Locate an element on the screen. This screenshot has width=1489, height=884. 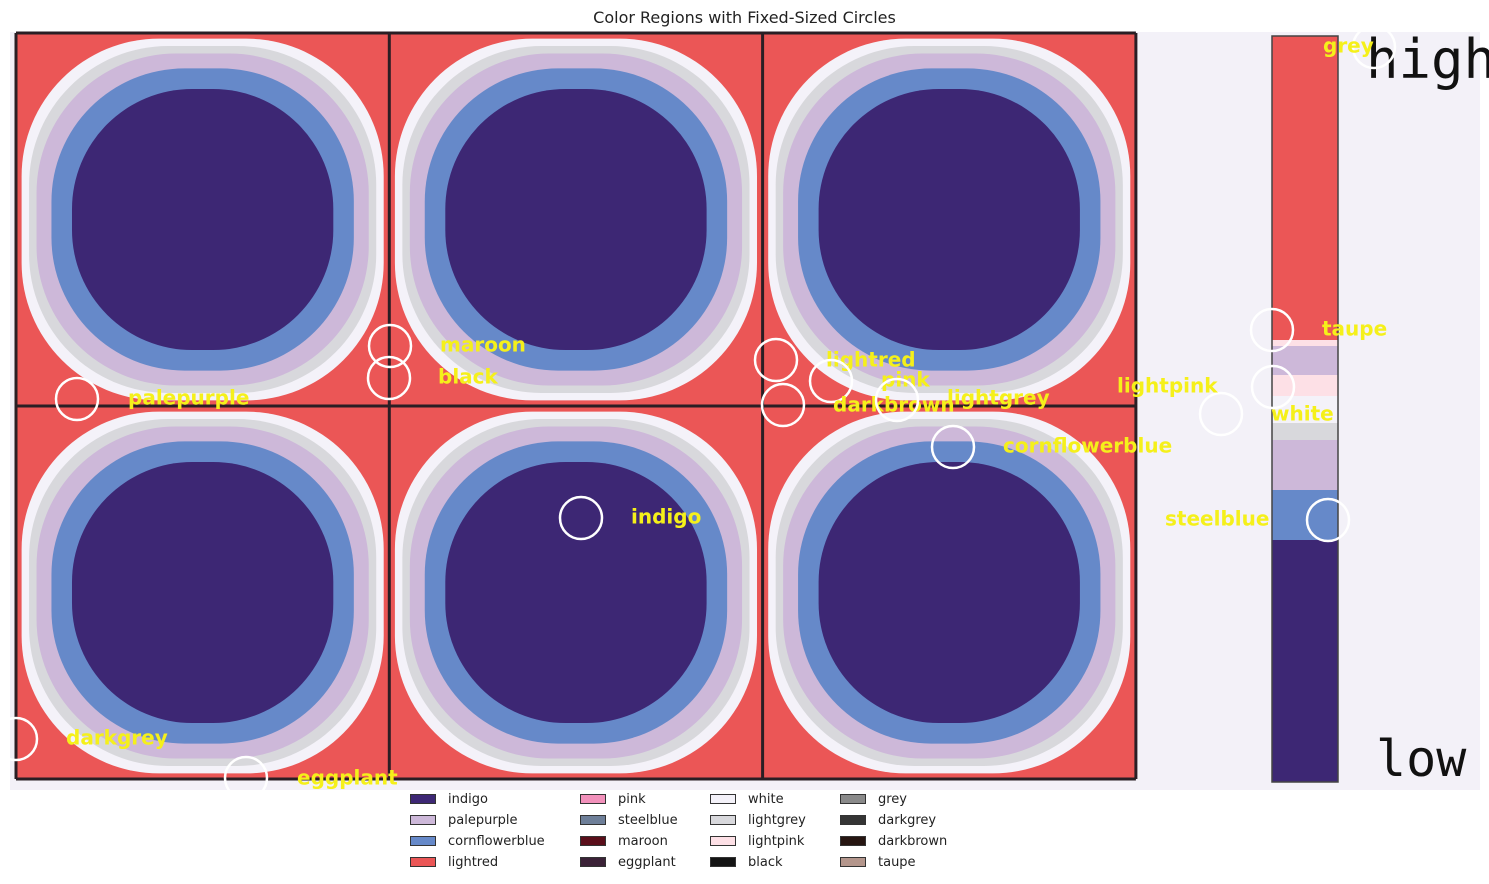
annotation-label-indigo: indigo is located at coordinates (666, 517).